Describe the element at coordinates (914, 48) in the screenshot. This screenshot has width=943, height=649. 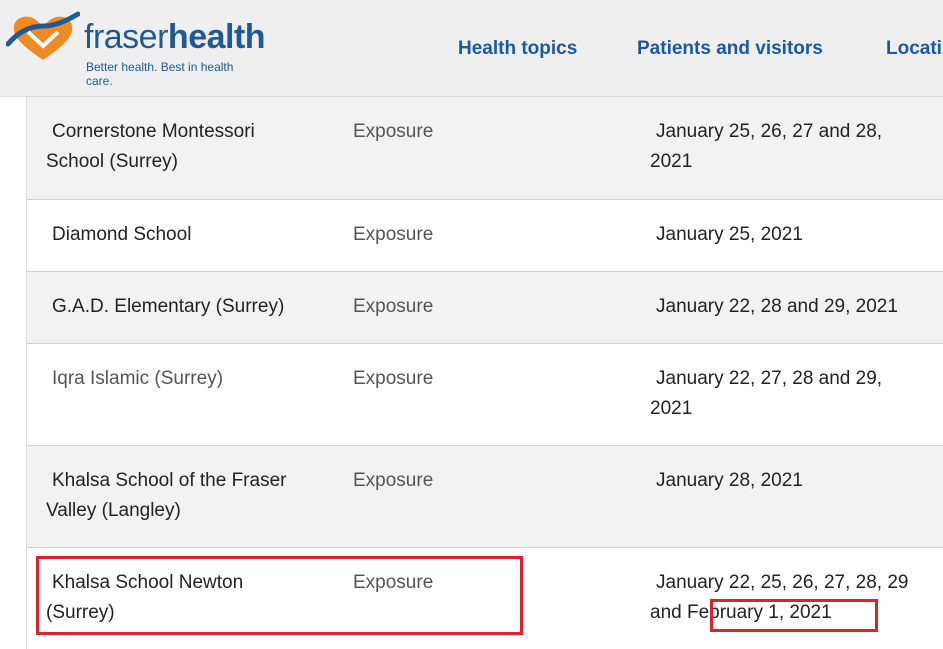
I see `nav-locations: Locati` at that location.